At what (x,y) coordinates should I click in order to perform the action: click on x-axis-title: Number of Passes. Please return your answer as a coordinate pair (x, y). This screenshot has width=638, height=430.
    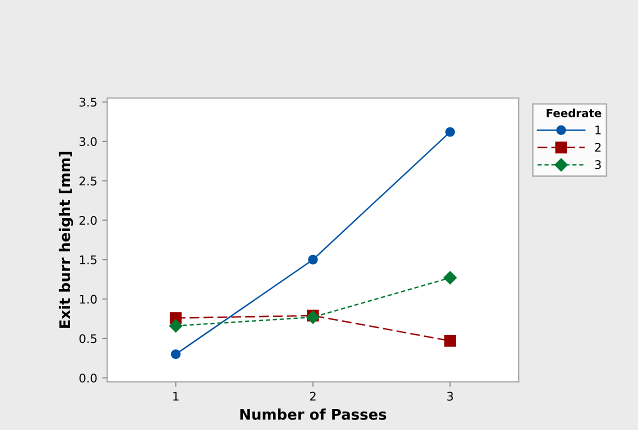
    Looking at the image, I should click on (313, 414).